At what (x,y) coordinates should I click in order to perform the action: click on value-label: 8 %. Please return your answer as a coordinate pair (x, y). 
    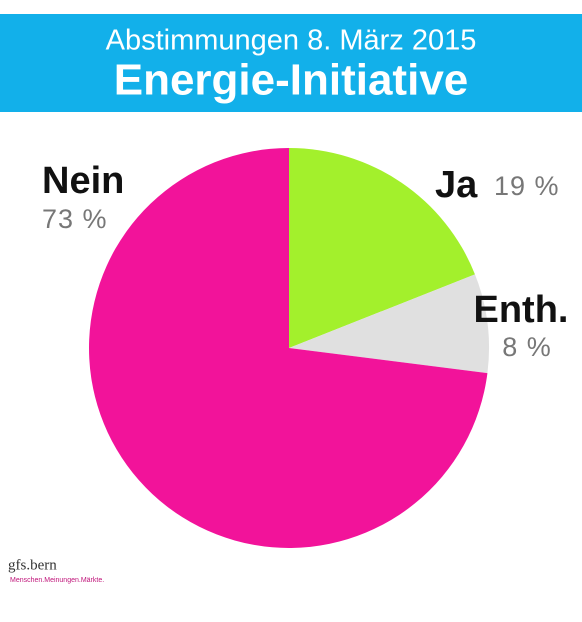
    Looking at the image, I should click on (527, 347).